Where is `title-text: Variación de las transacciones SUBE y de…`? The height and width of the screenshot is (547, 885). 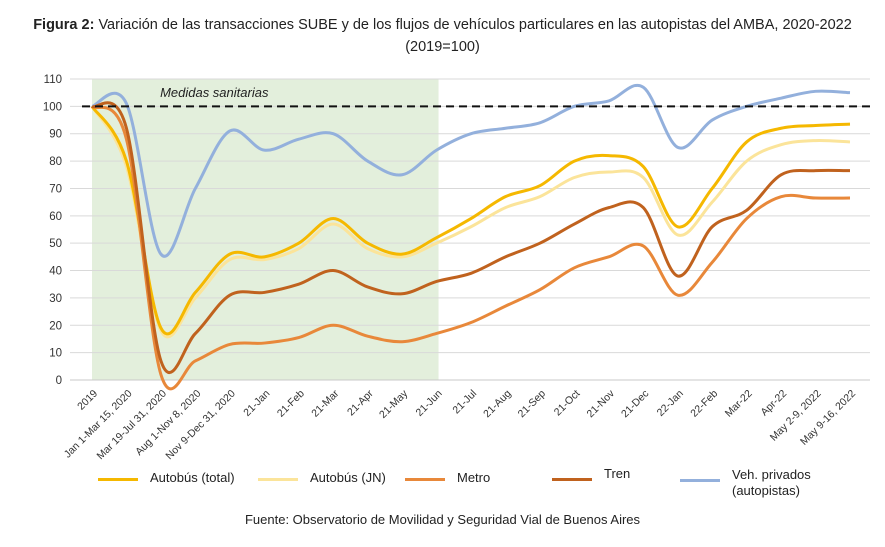 title-text: Variación de las transacciones SUBE y de… is located at coordinates (475, 36).